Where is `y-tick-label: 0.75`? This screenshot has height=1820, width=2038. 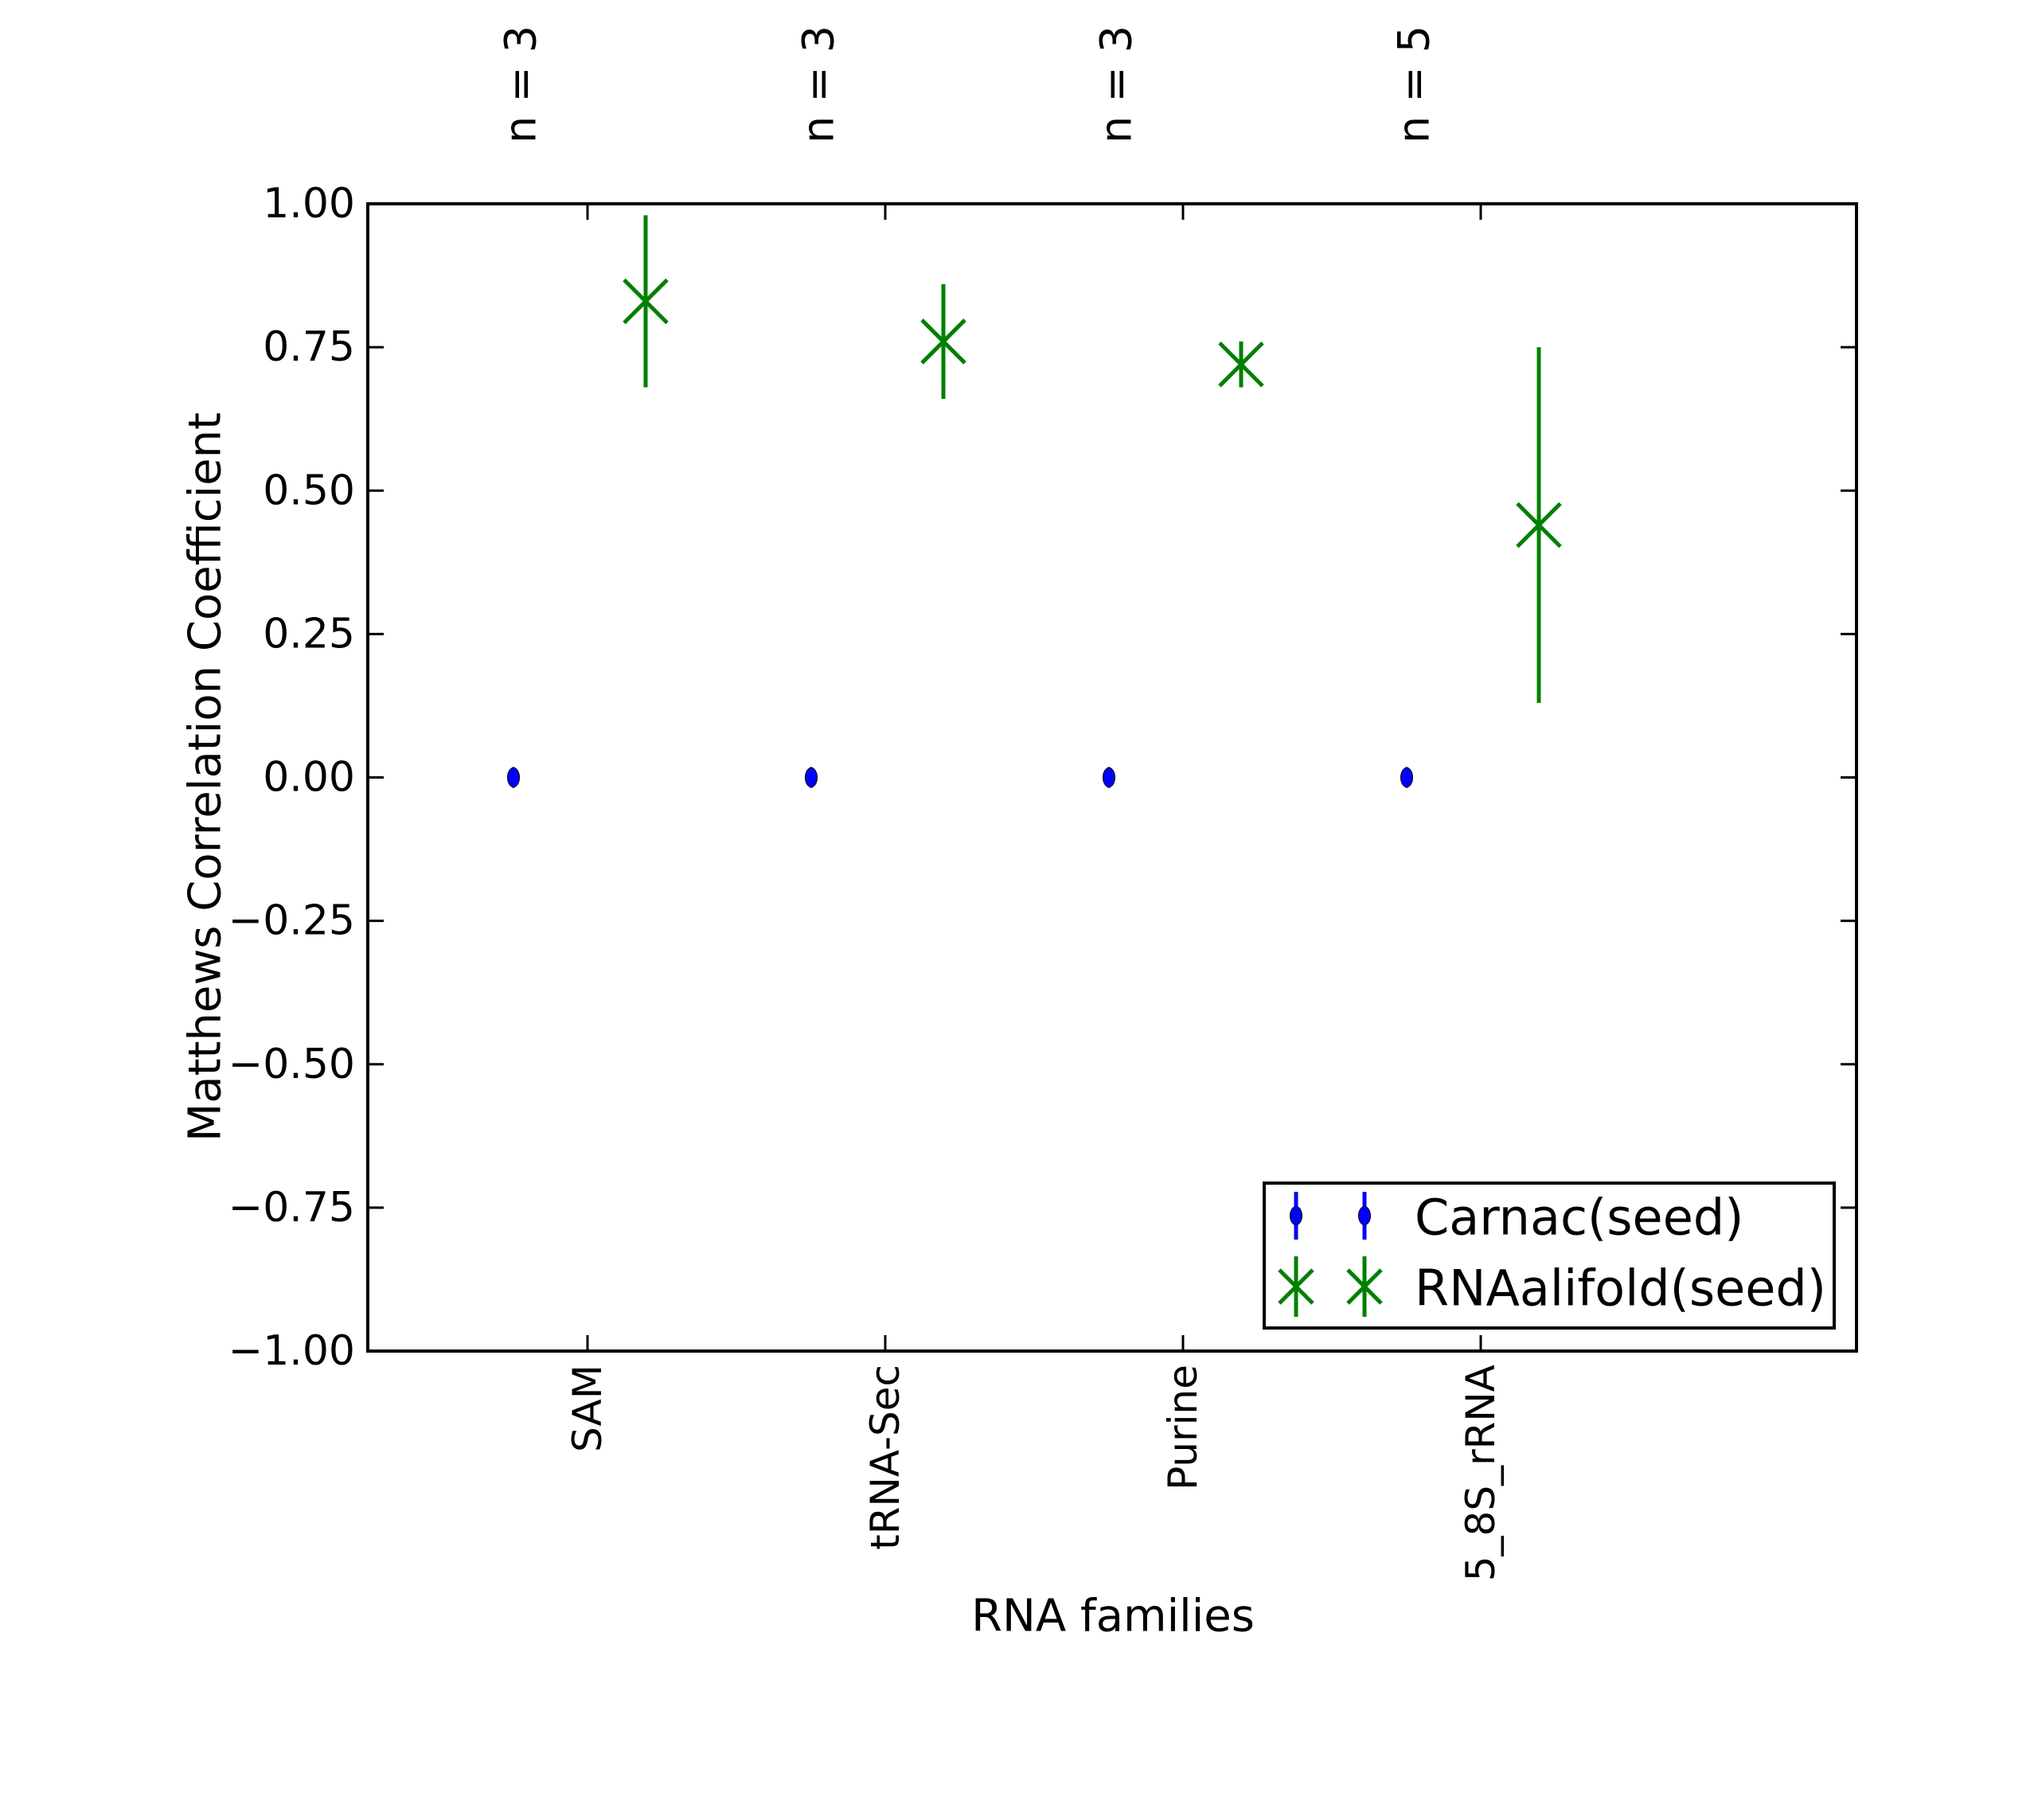 y-tick-label: 0.75 is located at coordinates (309, 347).